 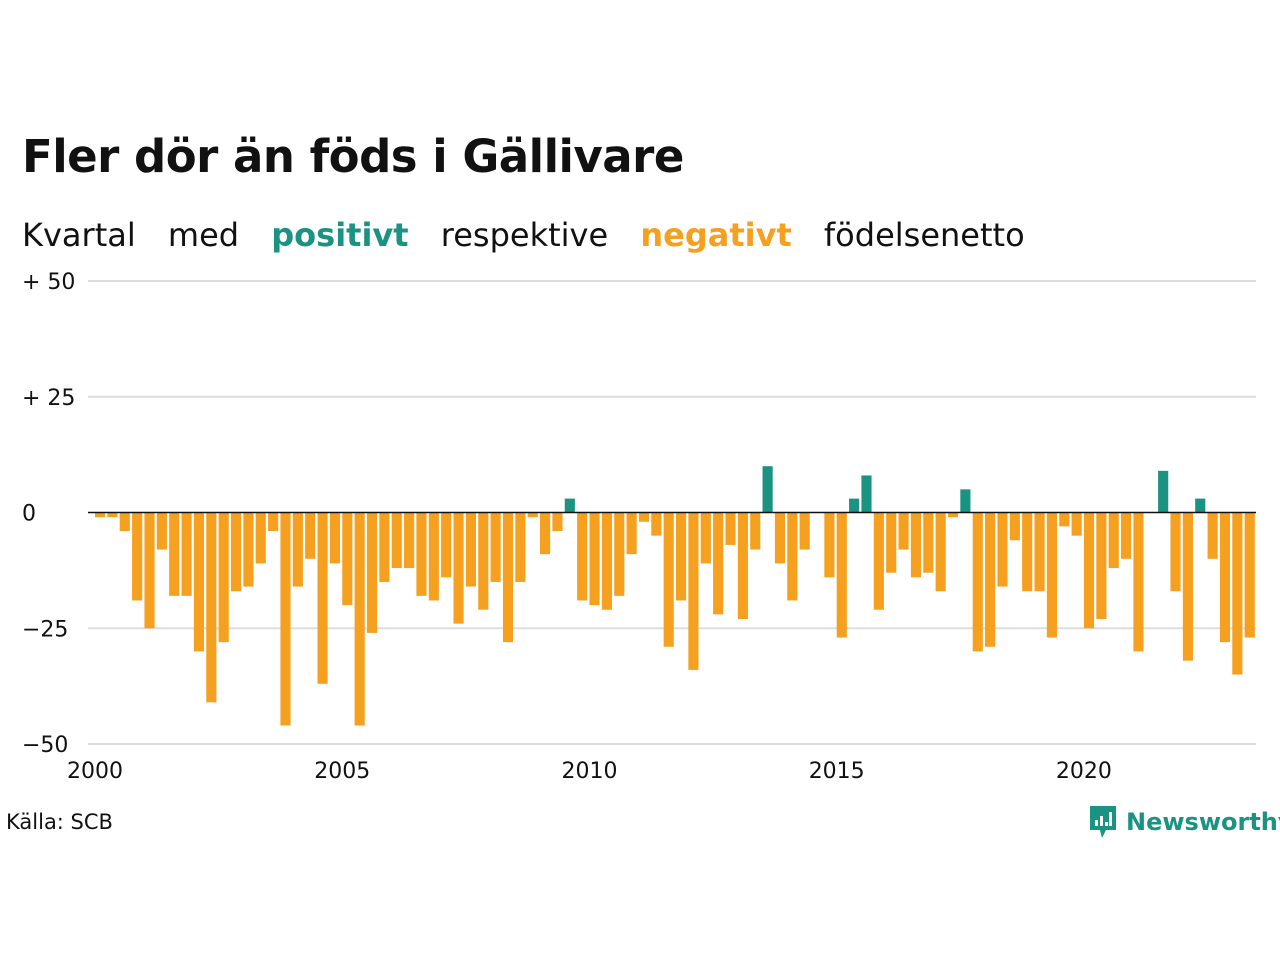 I want to click on newsworthy-logo: Newsworthy, so click(x=1184, y=822).